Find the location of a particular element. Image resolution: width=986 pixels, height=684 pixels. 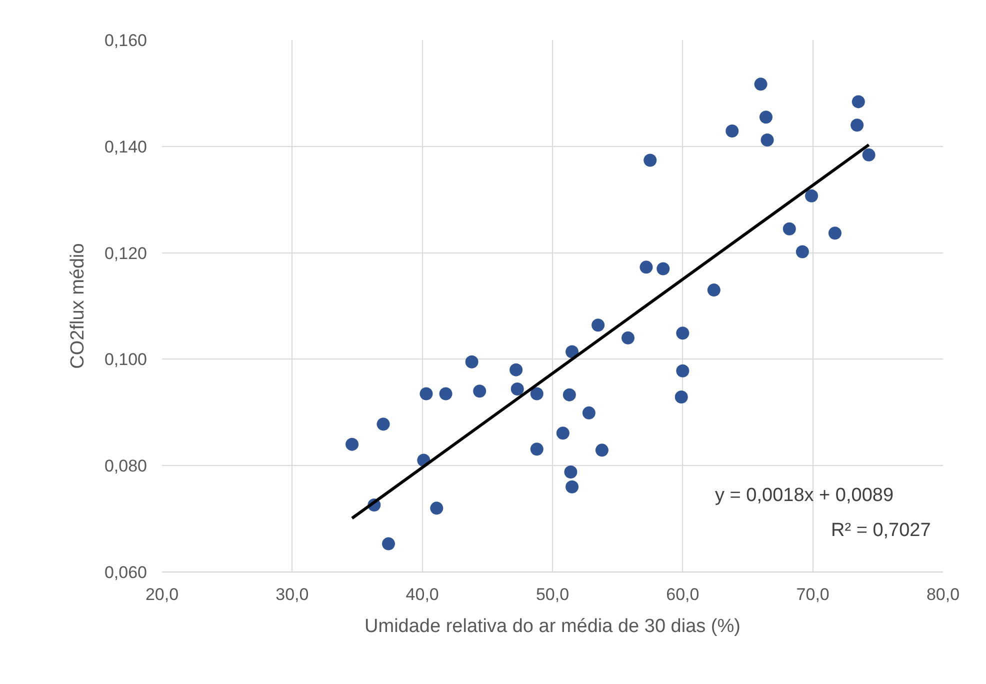

x-tick-label: 70,0 is located at coordinates (813, 594).